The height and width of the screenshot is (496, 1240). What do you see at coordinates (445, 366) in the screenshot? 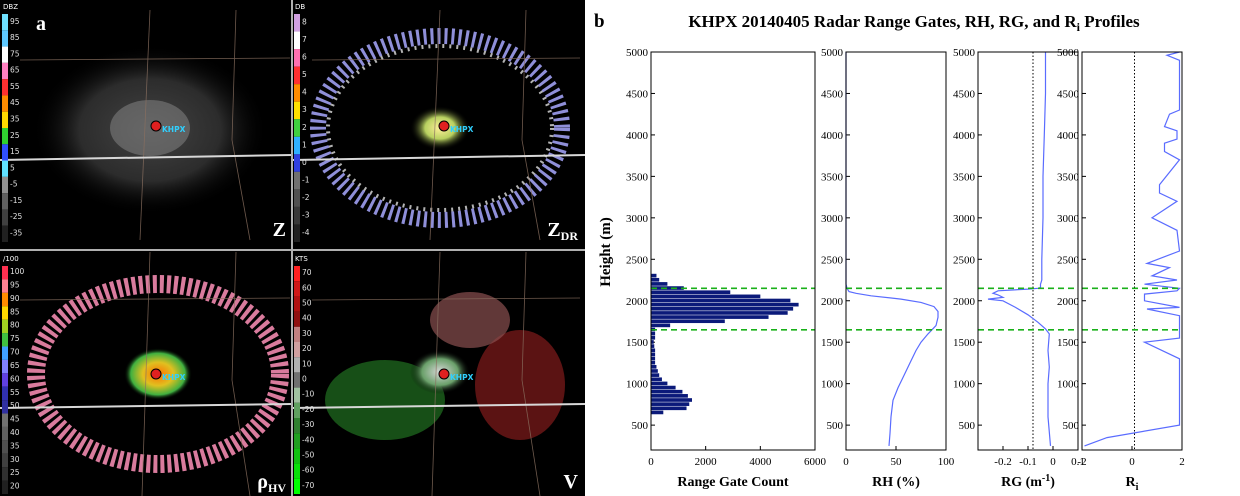
I see `radial-velocity-quadrant` at bounding box center [445, 366].